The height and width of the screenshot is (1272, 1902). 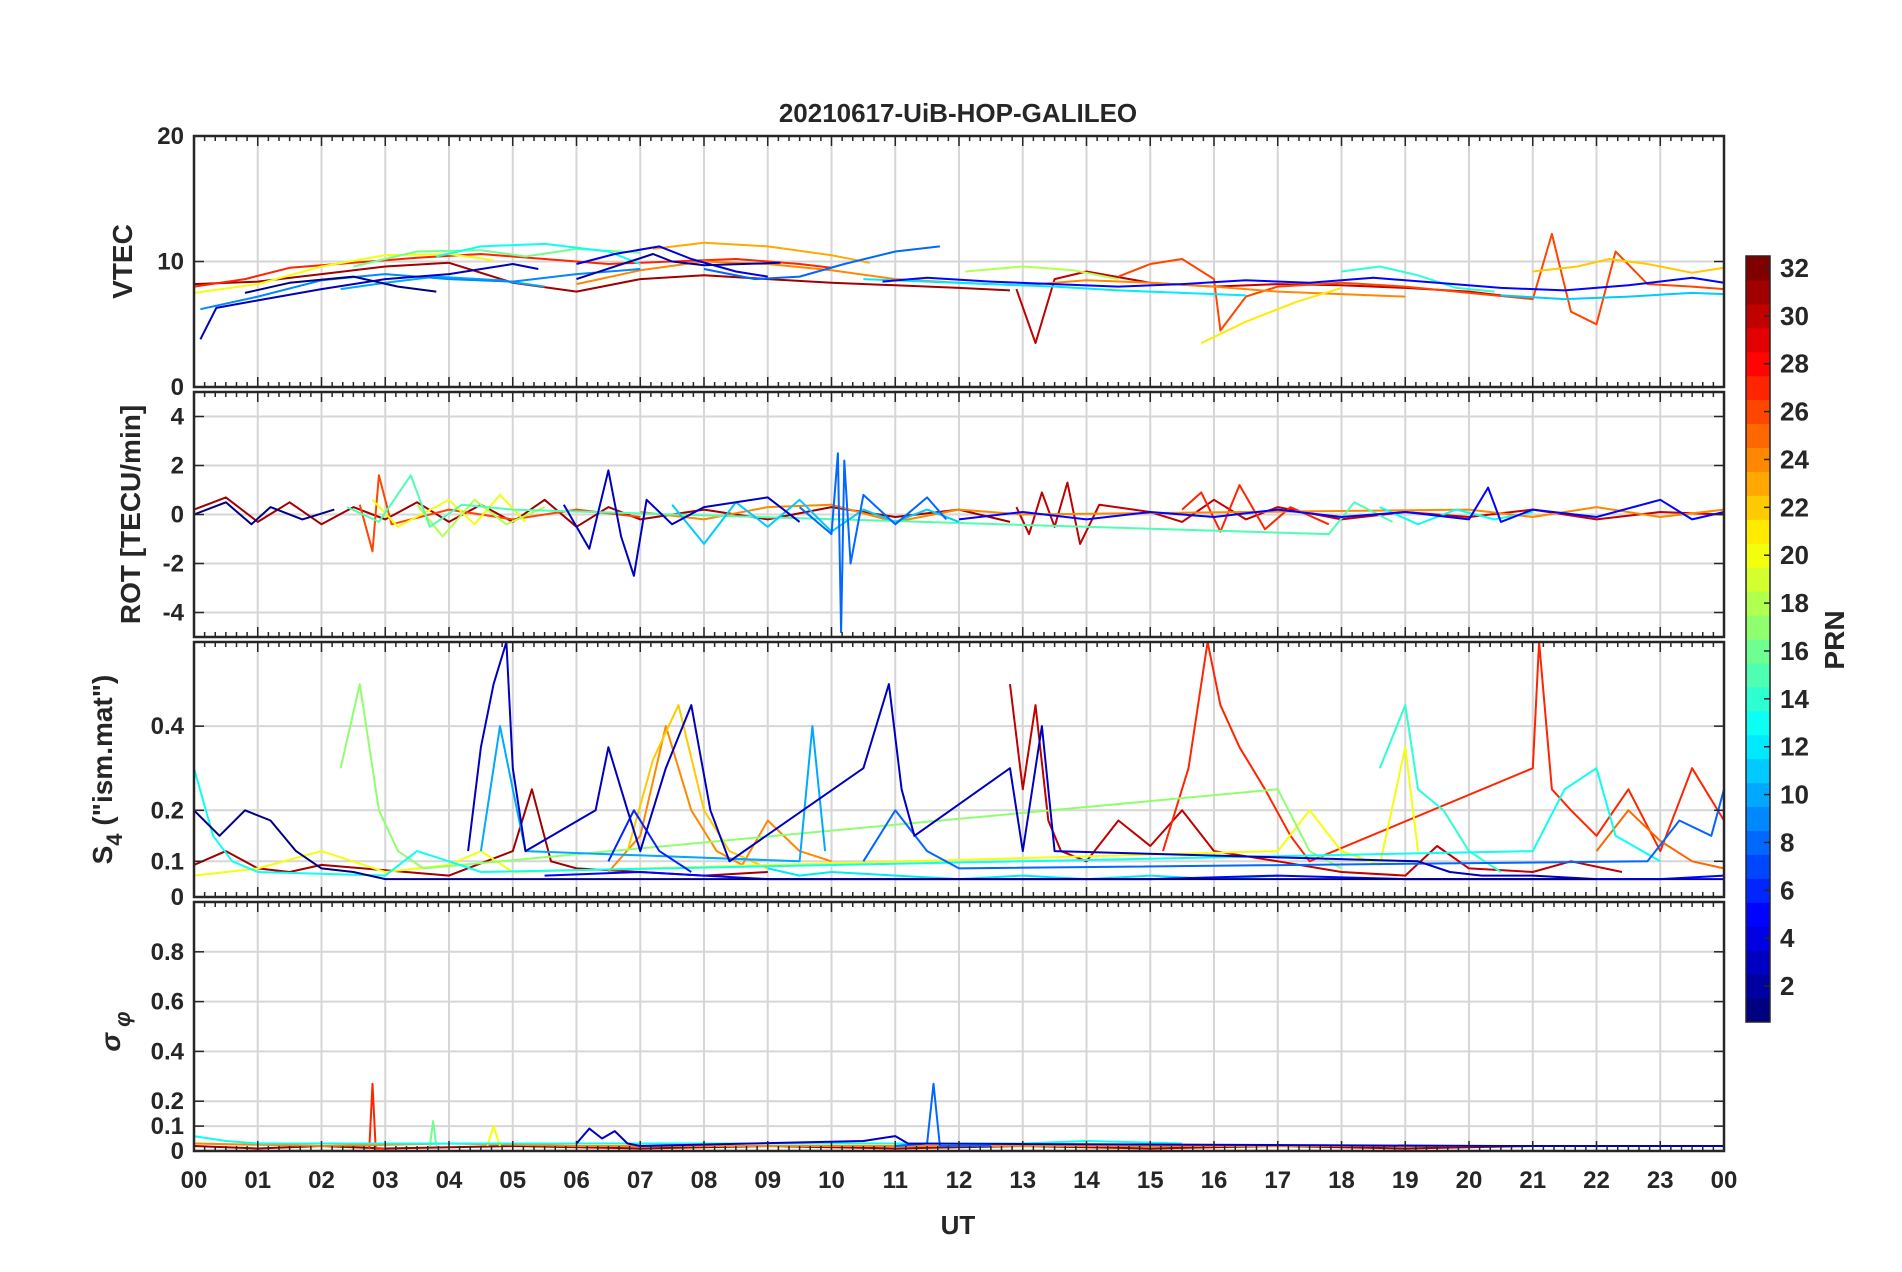 What do you see at coordinates (895, 1180) in the screenshot?
I see `x-tick-label: 11` at bounding box center [895, 1180].